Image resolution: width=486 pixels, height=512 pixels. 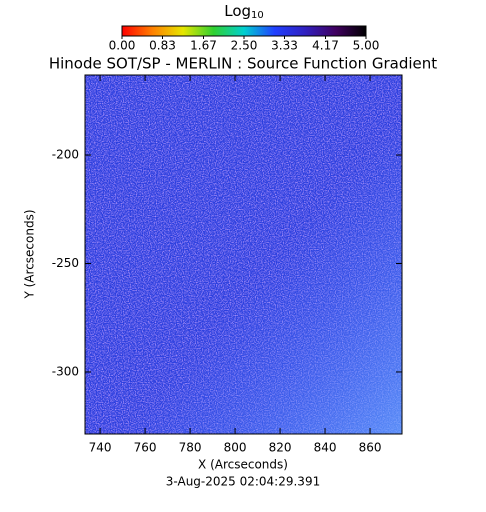 I want to click on y-axis-label: Y (Arcseconds), so click(x=30, y=254).